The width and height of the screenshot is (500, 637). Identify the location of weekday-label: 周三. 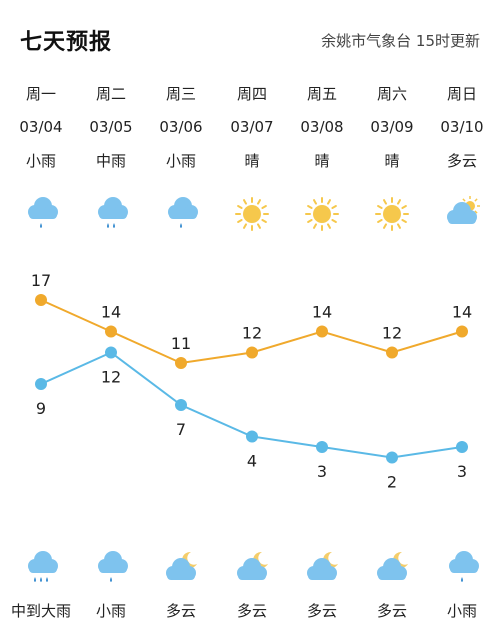
(180, 94).